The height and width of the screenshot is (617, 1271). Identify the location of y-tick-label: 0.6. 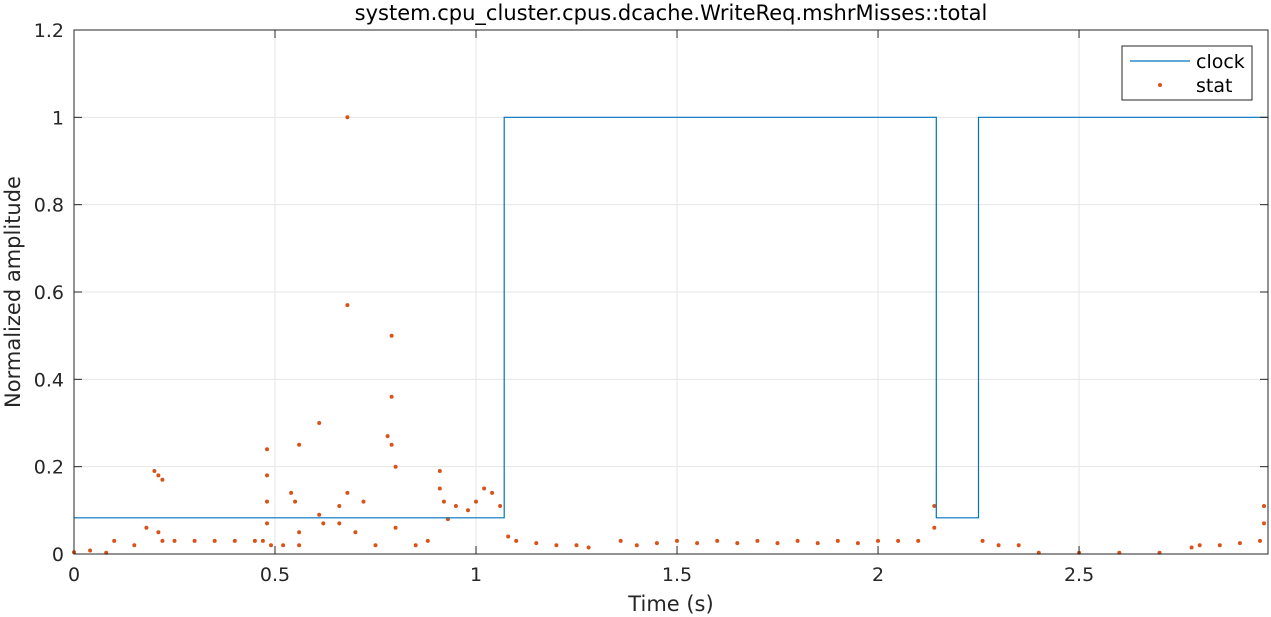
(49, 293).